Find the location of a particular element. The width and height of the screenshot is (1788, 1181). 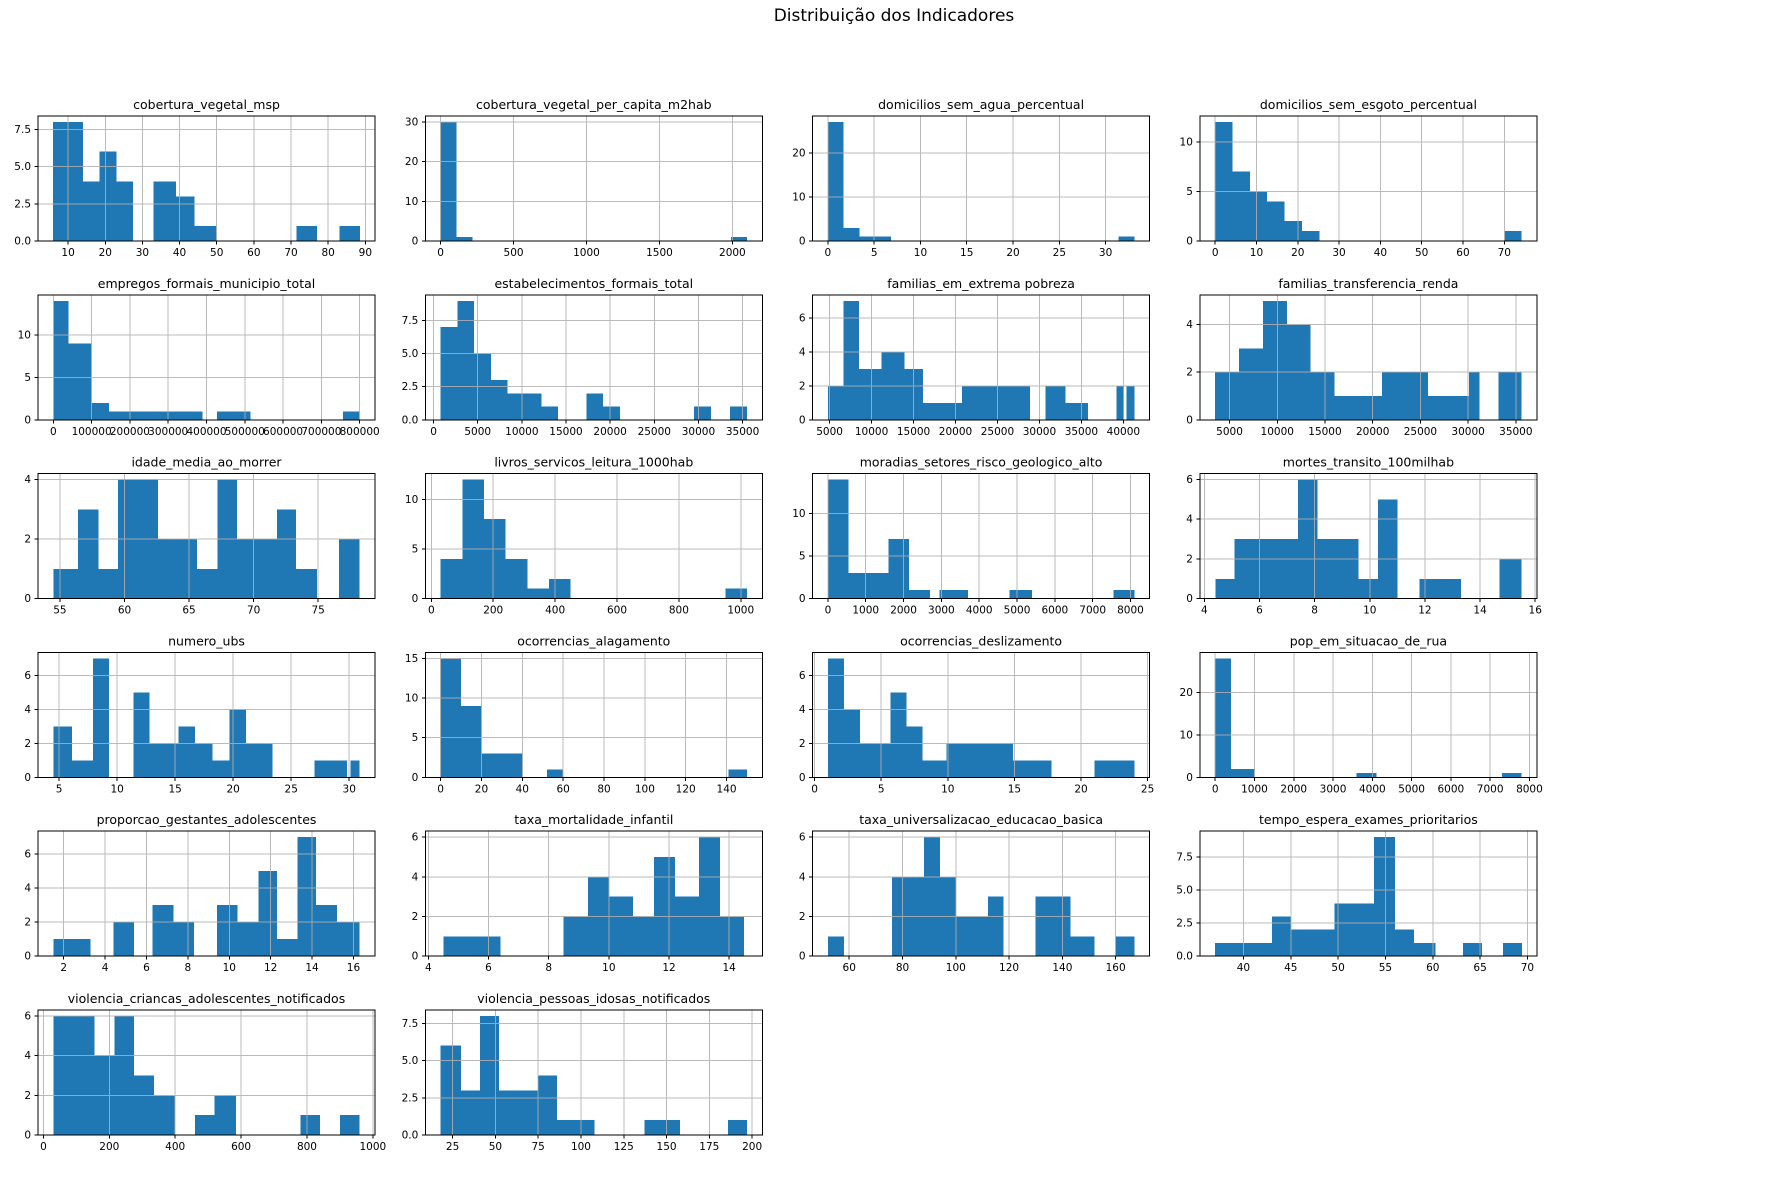

x-tick-label: 5000 is located at coordinates (1411, 789).